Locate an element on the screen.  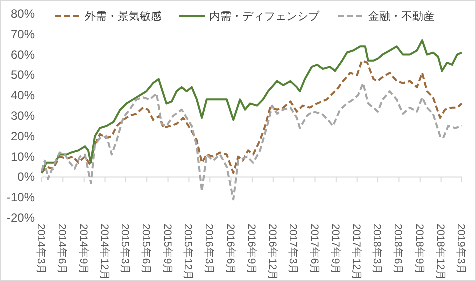
x-tick-label: 2014年12月 is located at coordinates (104, 252).